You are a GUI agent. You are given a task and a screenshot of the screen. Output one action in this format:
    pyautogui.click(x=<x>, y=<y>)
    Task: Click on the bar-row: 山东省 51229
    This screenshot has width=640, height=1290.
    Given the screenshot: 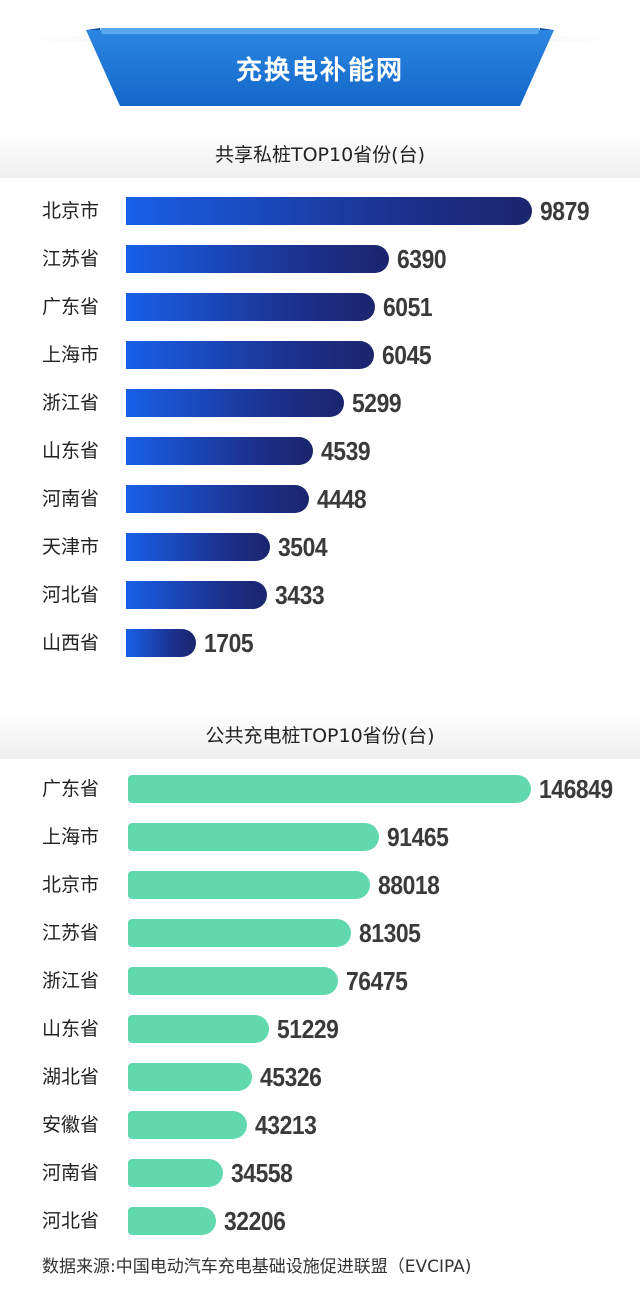 What is the action you would take?
    pyautogui.click(x=320, y=1029)
    